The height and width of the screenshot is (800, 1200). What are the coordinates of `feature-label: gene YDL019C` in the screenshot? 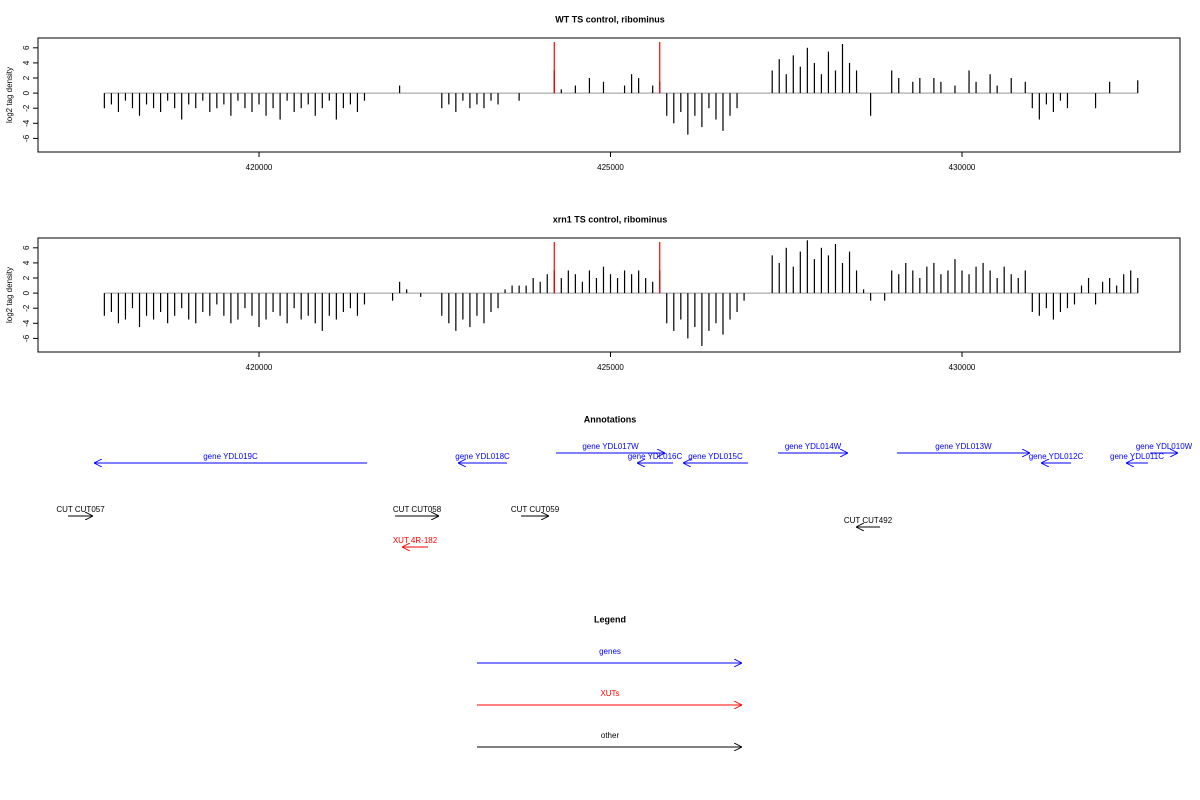 It's located at (230, 456).